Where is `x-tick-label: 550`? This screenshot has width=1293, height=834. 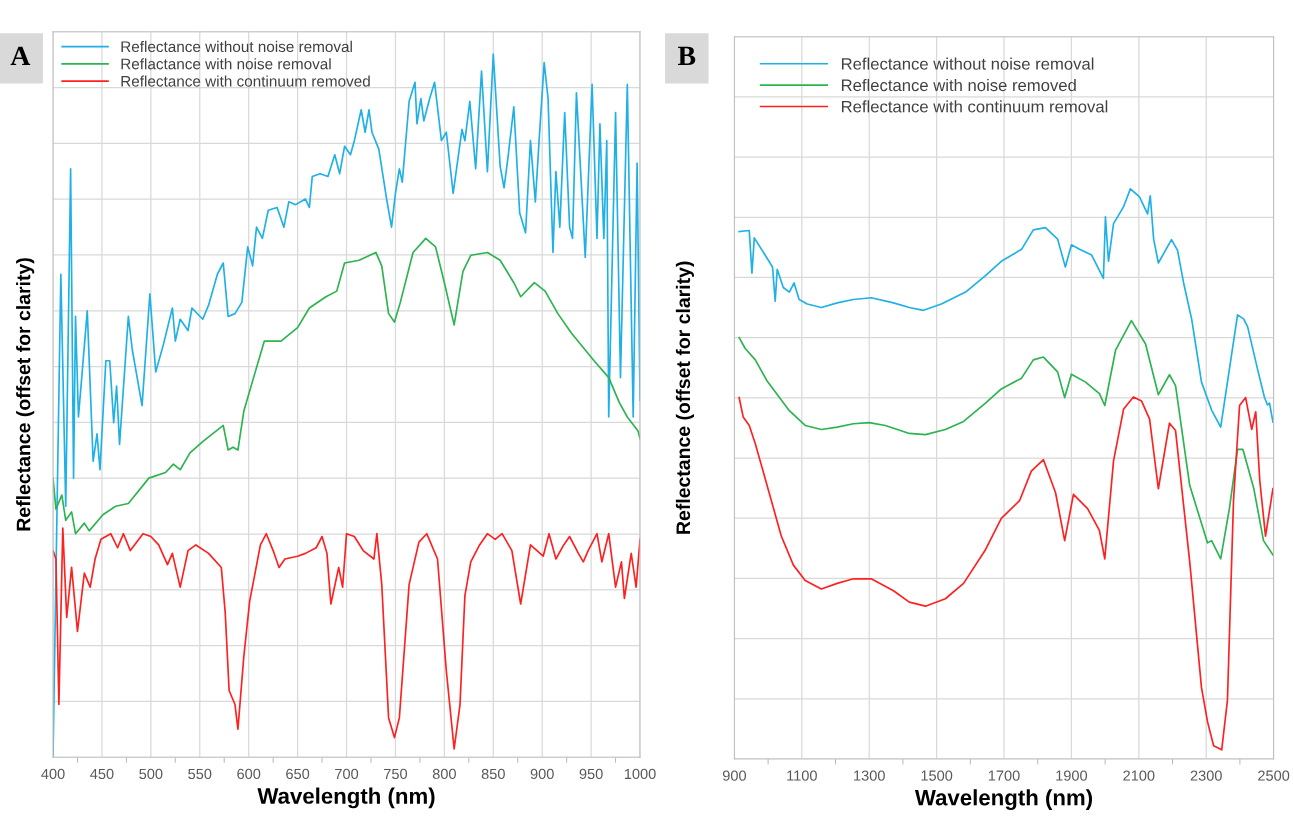
x-tick-label: 550 is located at coordinates (200, 774).